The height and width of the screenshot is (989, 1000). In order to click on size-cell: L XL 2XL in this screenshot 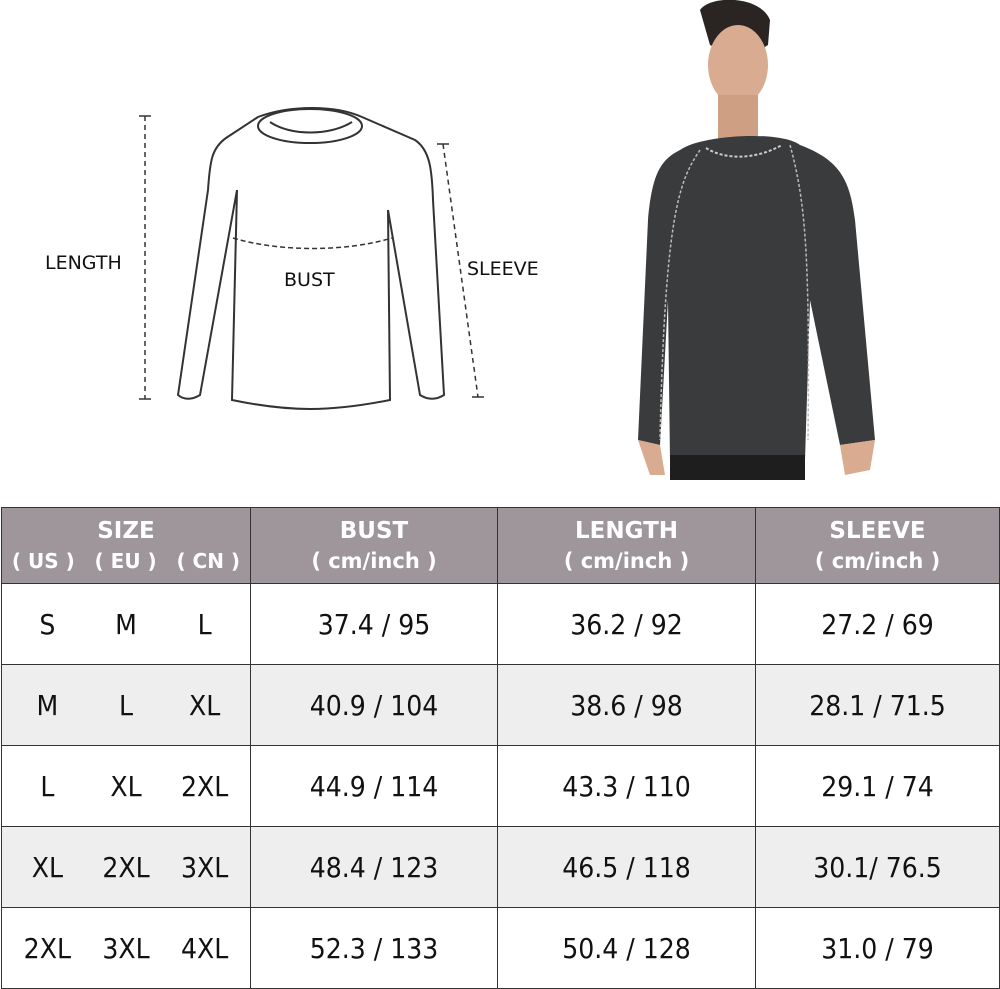, I will do `click(126, 786)`.